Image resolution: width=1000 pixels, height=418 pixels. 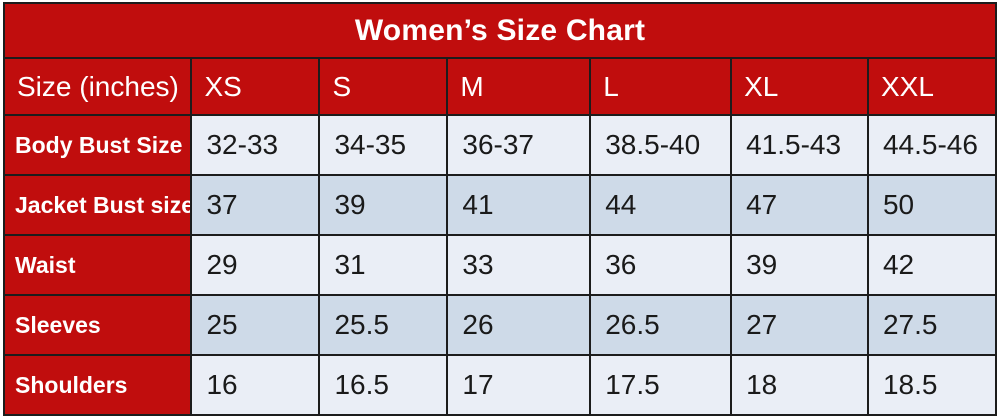 What do you see at coordinates (519, 86) in the screenshot?
I see `header-m: M` at bounding box center [519, 86].